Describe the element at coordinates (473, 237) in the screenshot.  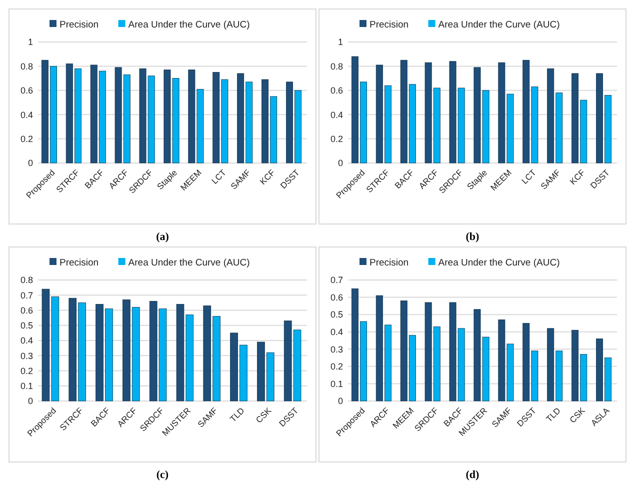
I see `text: (b)` at that location.